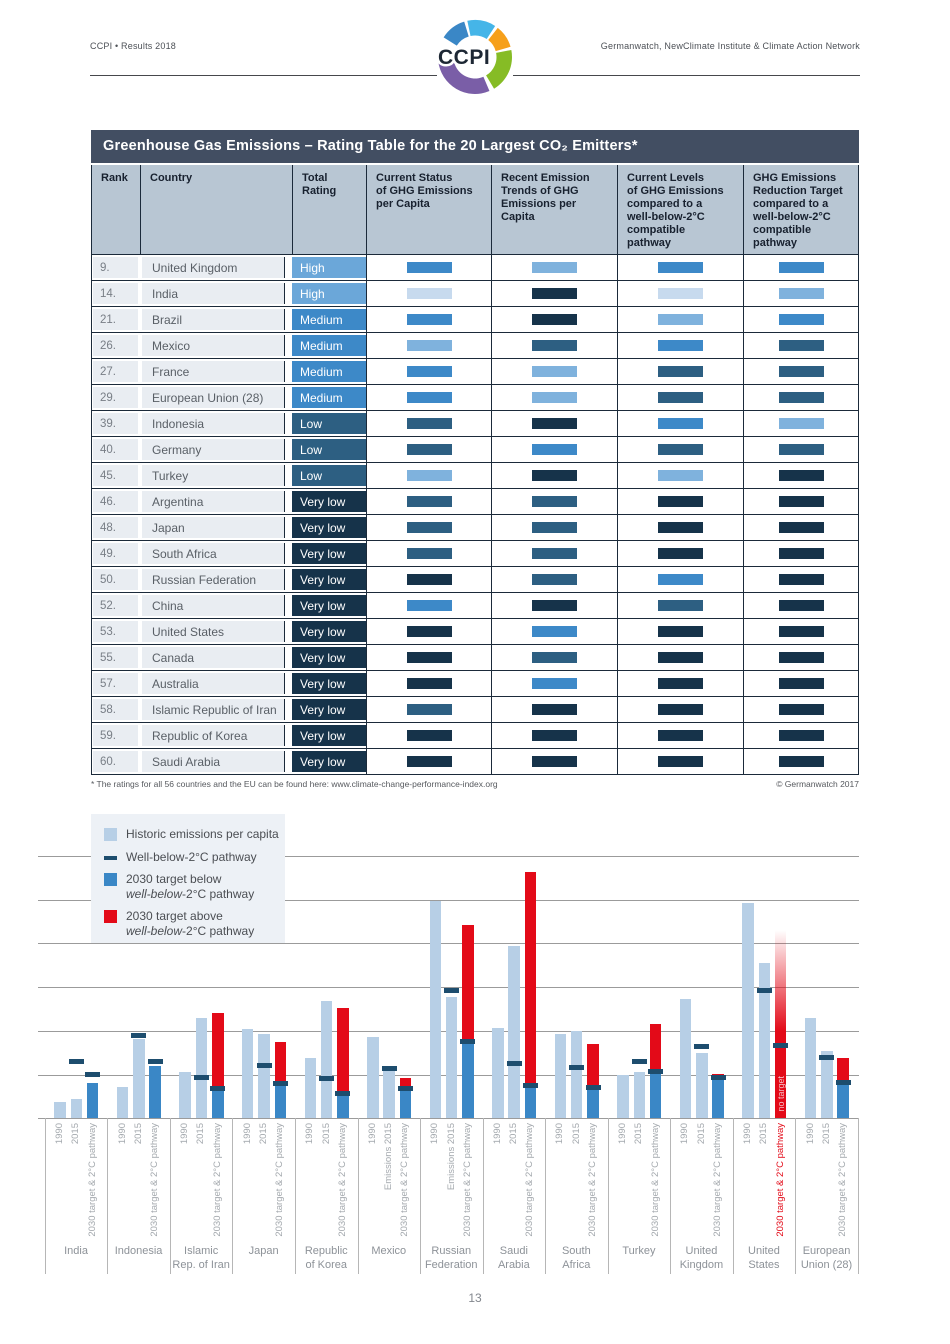 The image size is (950, 1344). Describe the element at coordinates (116, 683) in the screenshot. I see `rank-cell: 57.` at that location.